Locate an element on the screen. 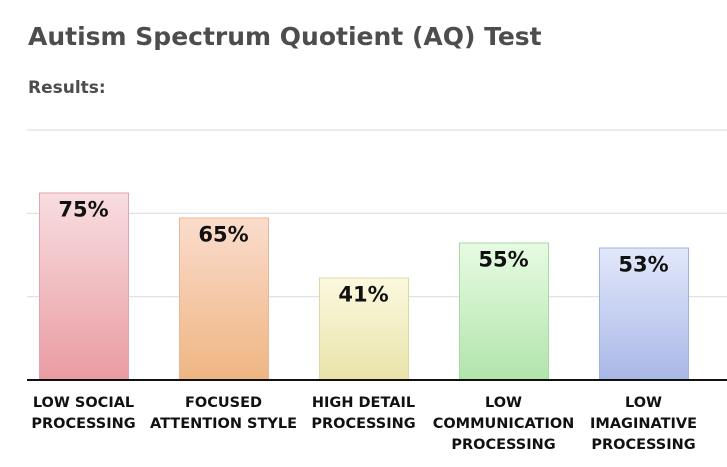 The height and width of the screenshot is (467, 727). results-subtitle: Results: is located at coordinates (67, 88).